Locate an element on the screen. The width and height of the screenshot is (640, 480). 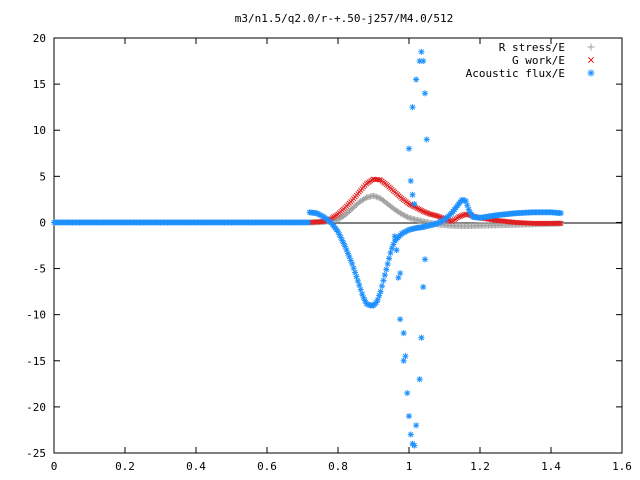
x-tick-label: 1.4 is located at coordinates (551, 466).